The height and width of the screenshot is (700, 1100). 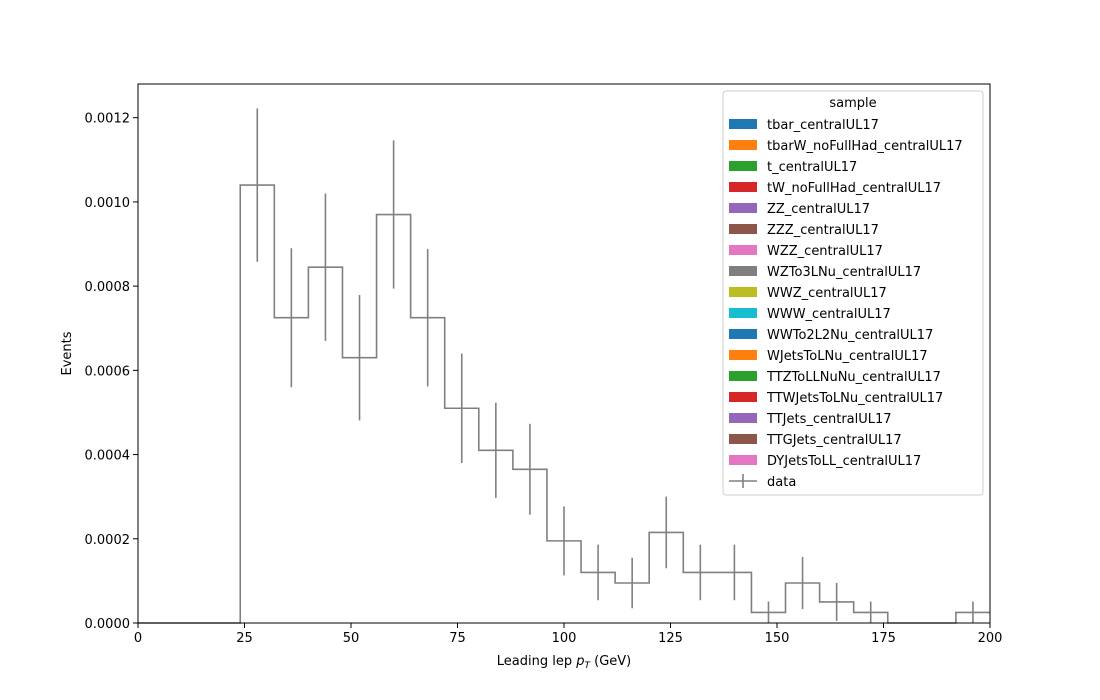 I want to click on legend-label: DYJetsToLL_centralUL17, so click(x=844, y=461).